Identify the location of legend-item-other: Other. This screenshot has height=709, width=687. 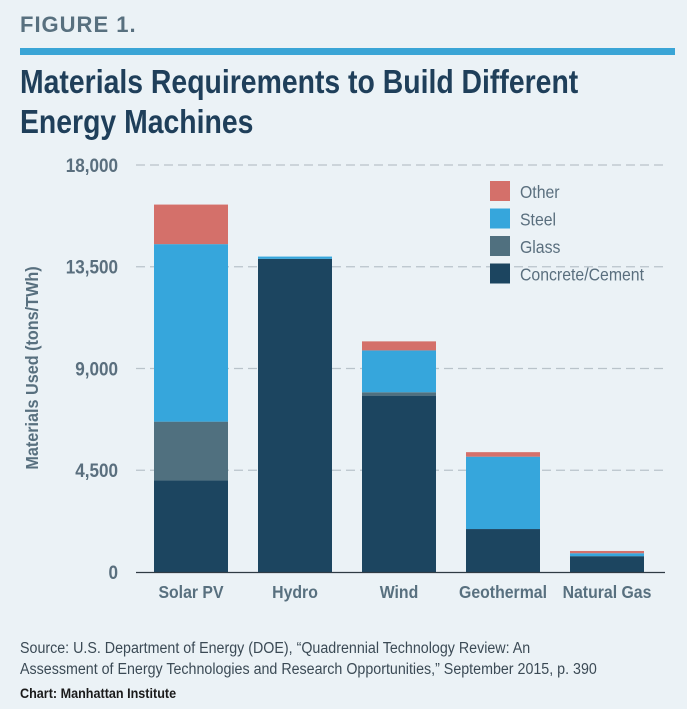
(525, 191).